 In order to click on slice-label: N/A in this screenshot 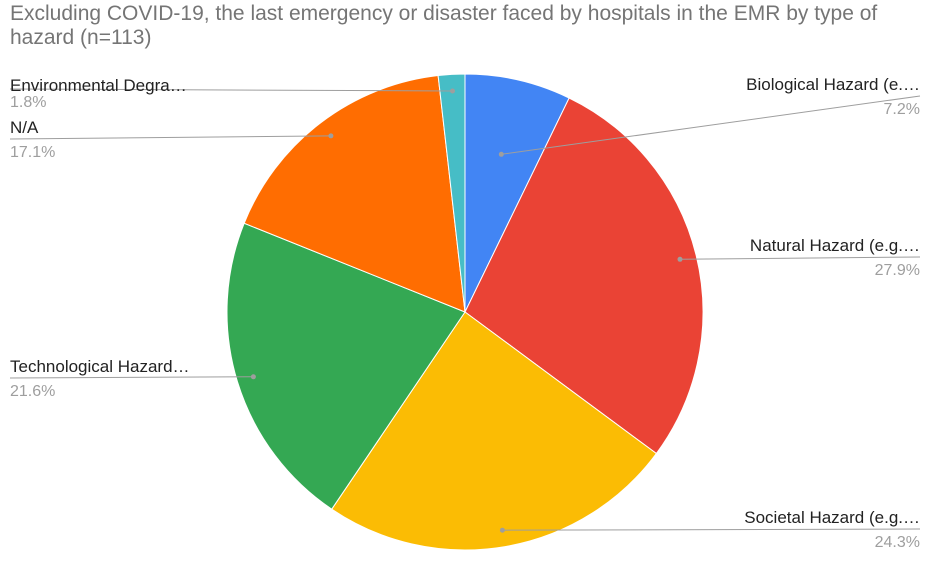, I will do `click(24, 127)`.